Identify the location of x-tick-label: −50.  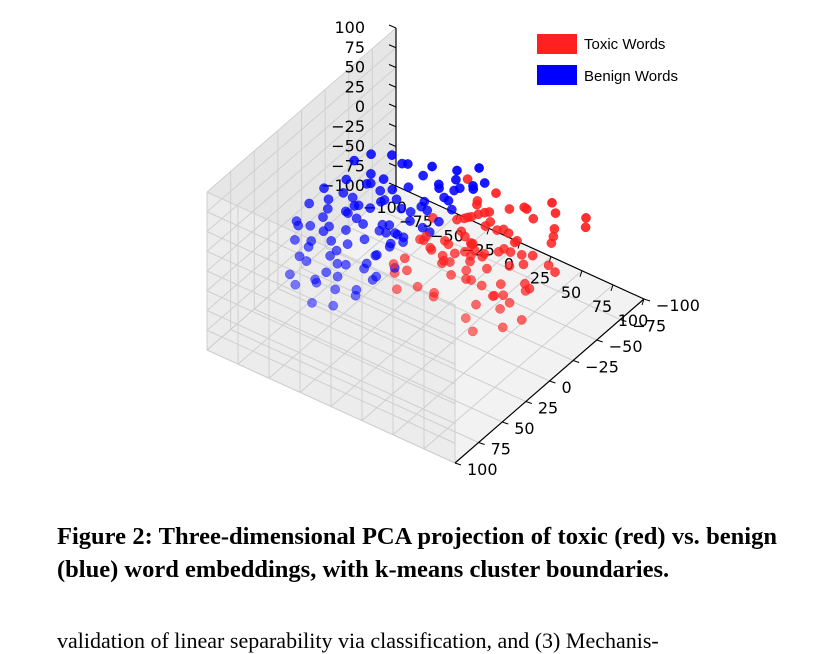
(447, 235).